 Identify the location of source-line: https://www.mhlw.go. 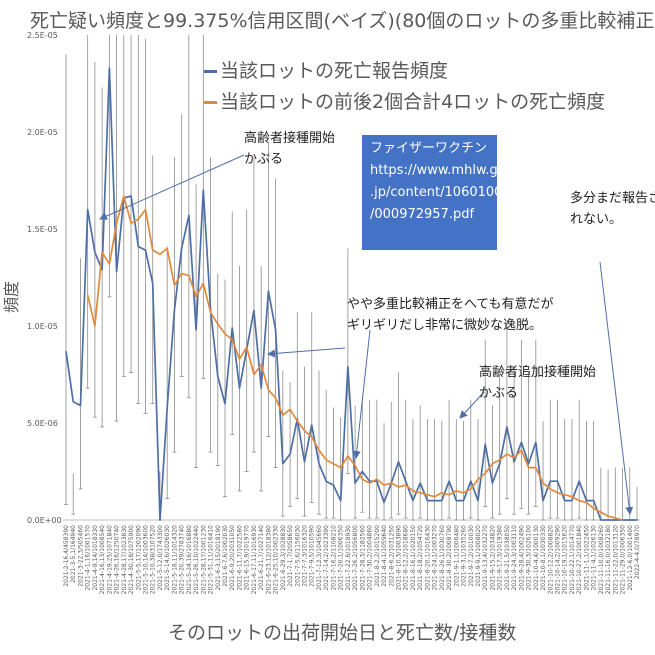
(438, 170).